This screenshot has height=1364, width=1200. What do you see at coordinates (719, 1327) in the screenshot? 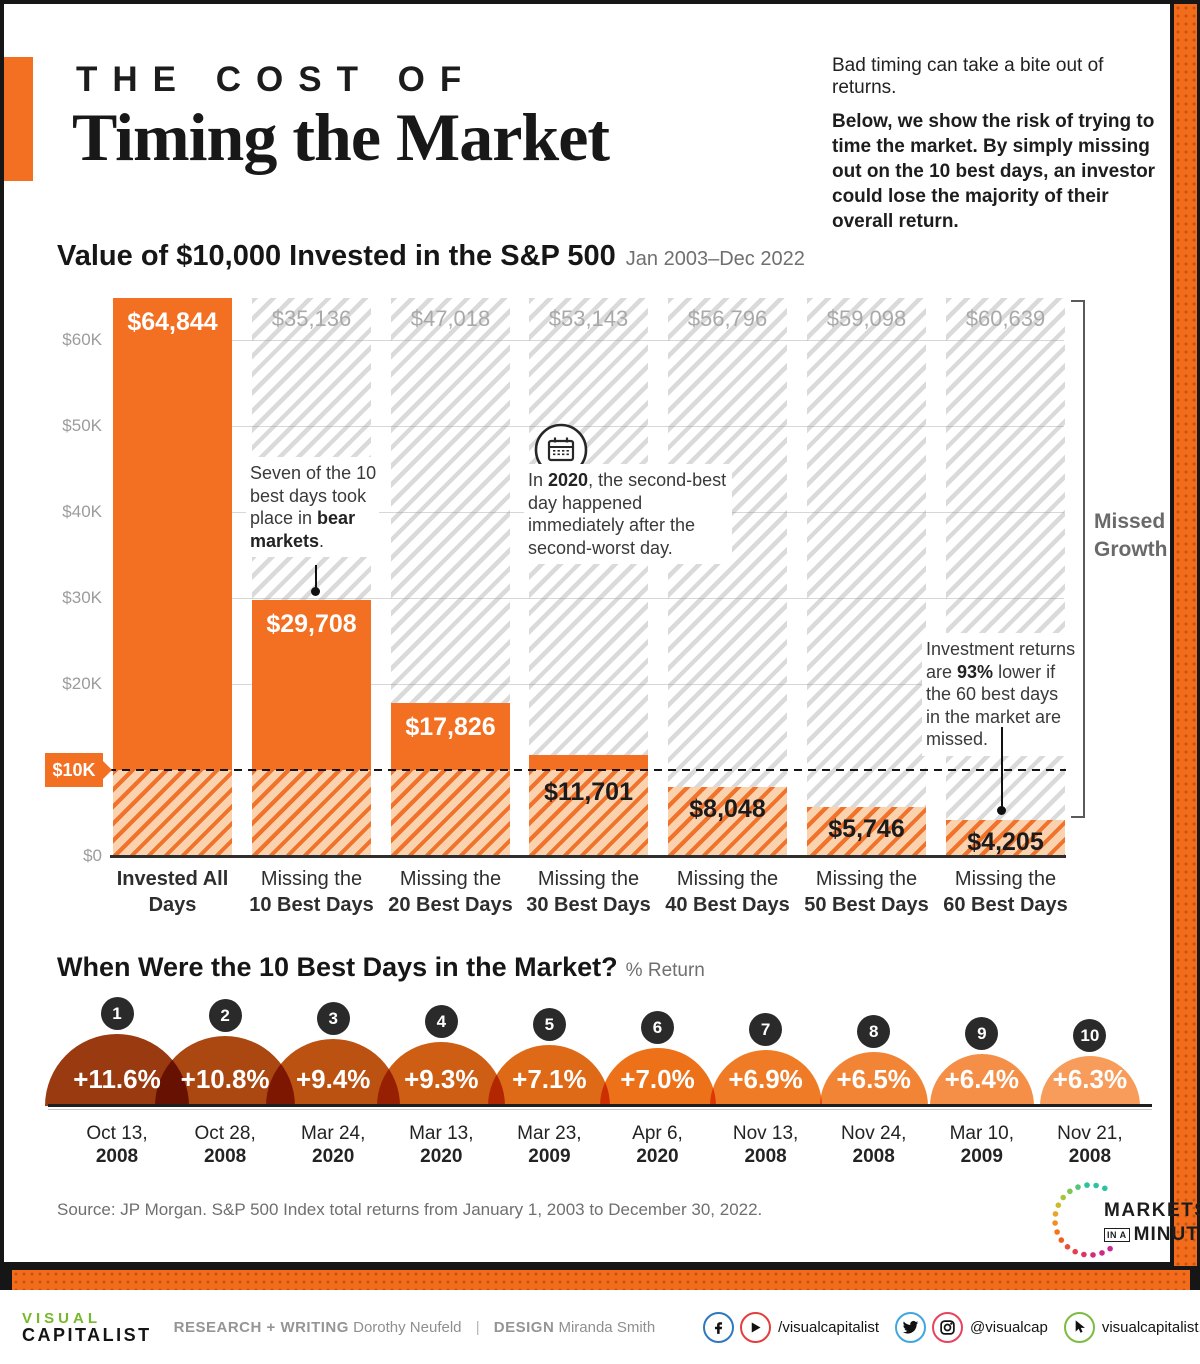
I see `facebook-icon` at bounding box center [719, 1327].